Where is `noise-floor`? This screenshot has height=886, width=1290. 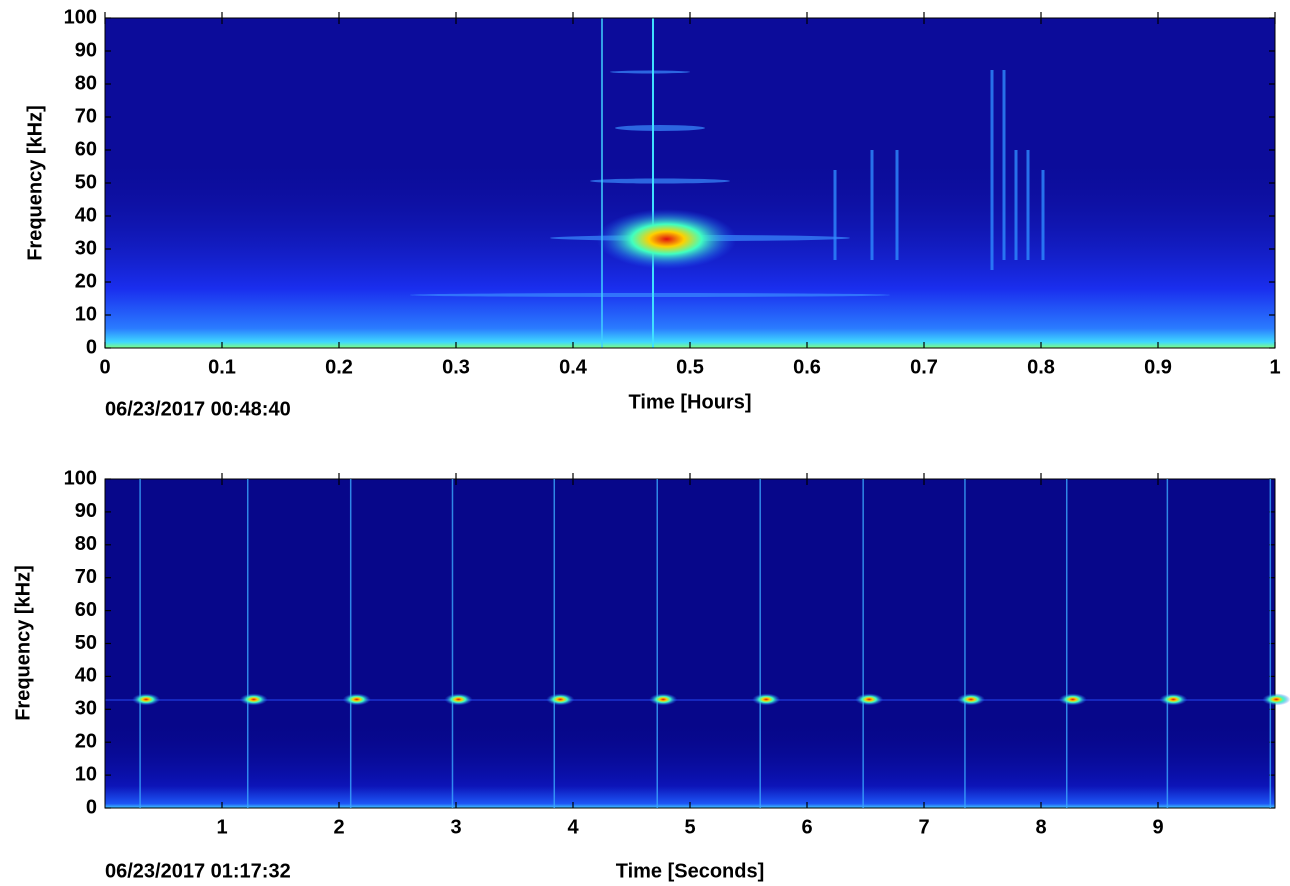 noise-floor is located at coordinates (690, 764).